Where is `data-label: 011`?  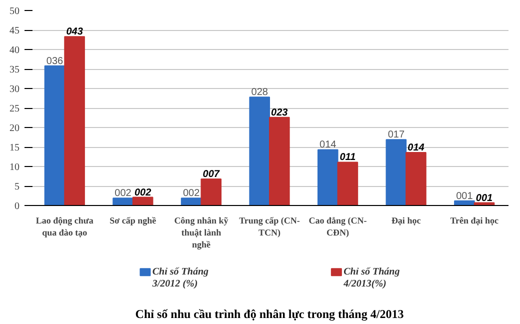 data-label: 011 is located at coordinates (348, 158).